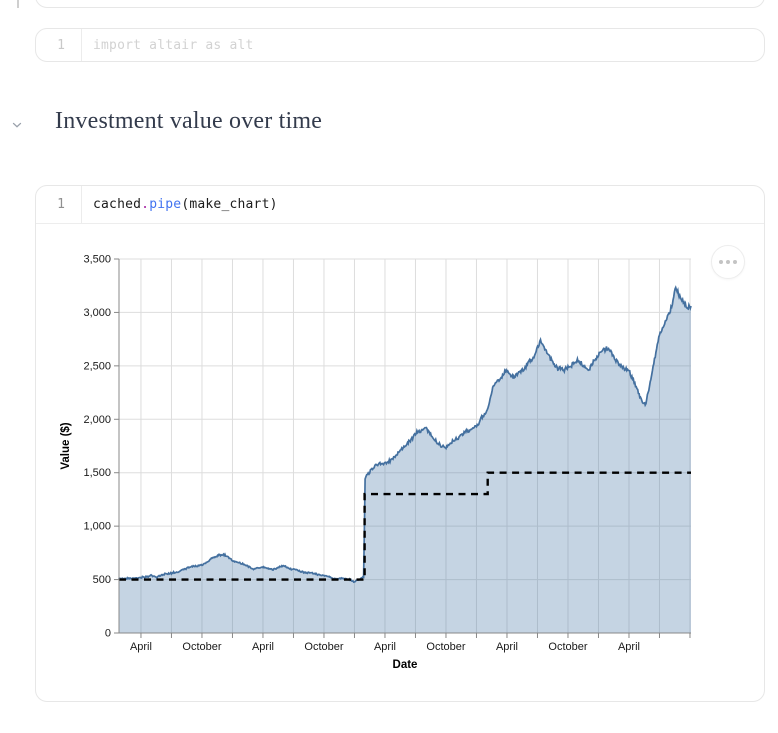  What do you see at coordinates (173, 45) in the screenshot?
I see `code-editor-import: import altair as alt` at bounding box center [173, 45].